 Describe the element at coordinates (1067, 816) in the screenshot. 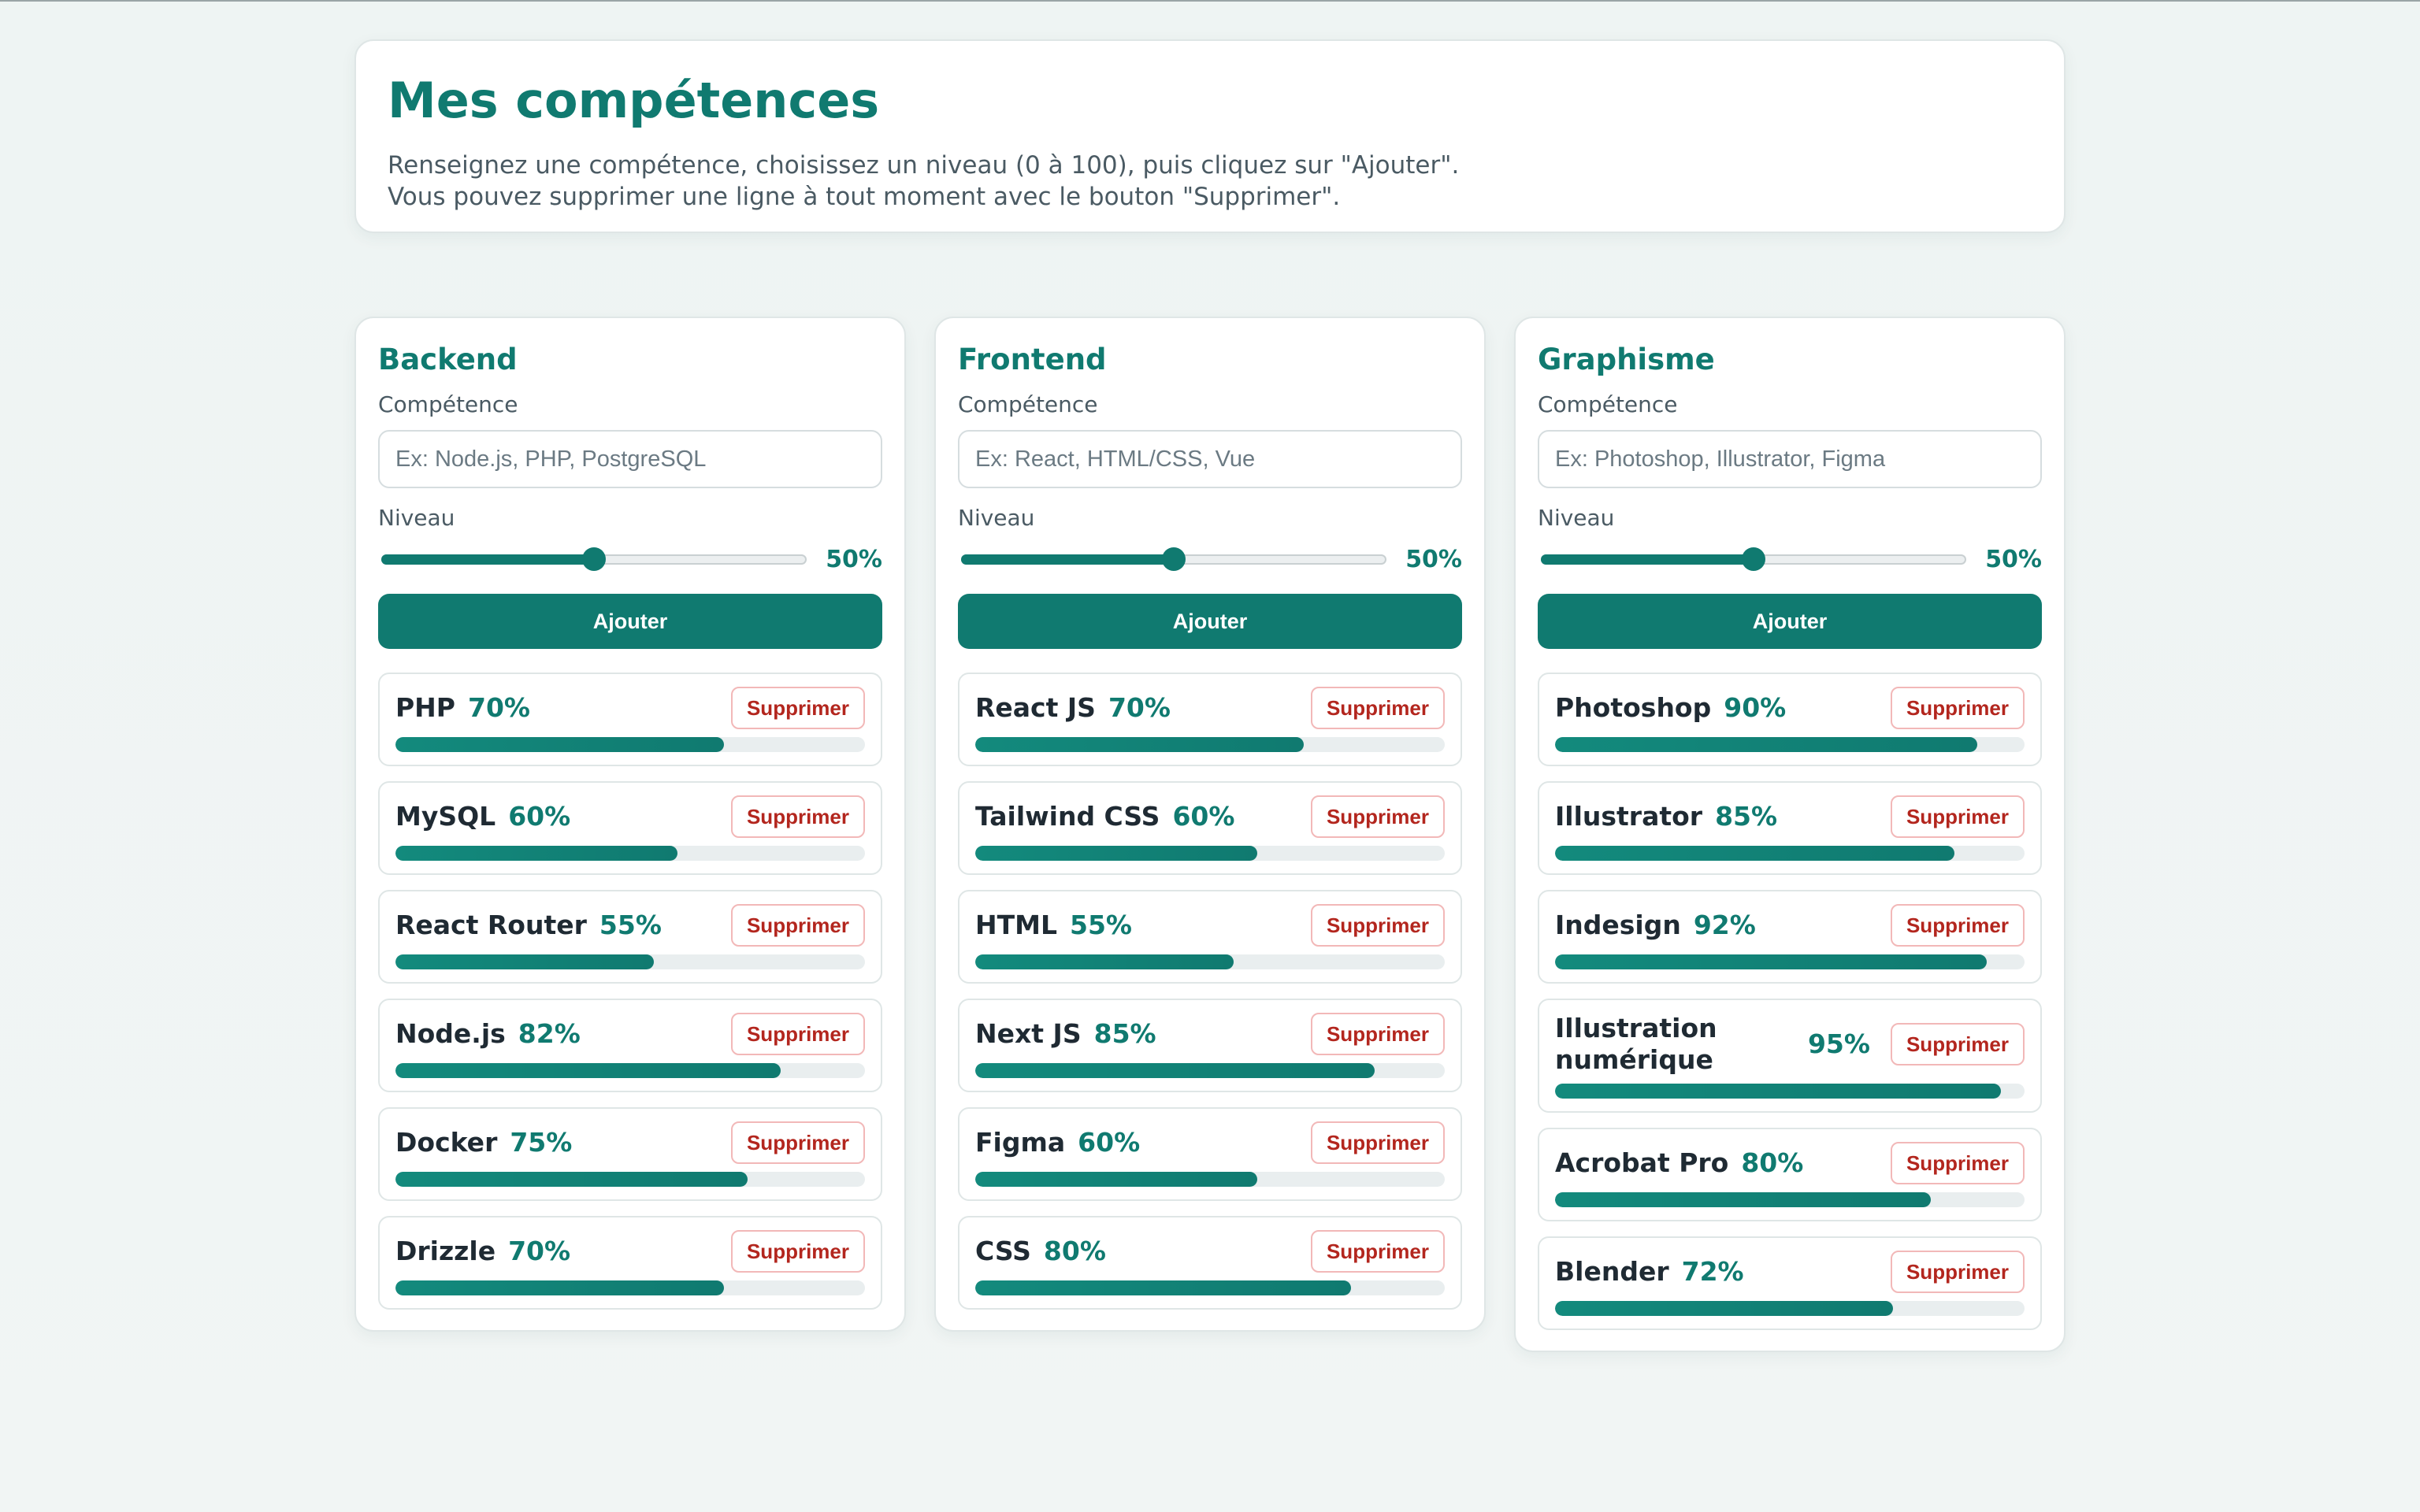

I see `skill-name: Tailwind CSS` at that location.